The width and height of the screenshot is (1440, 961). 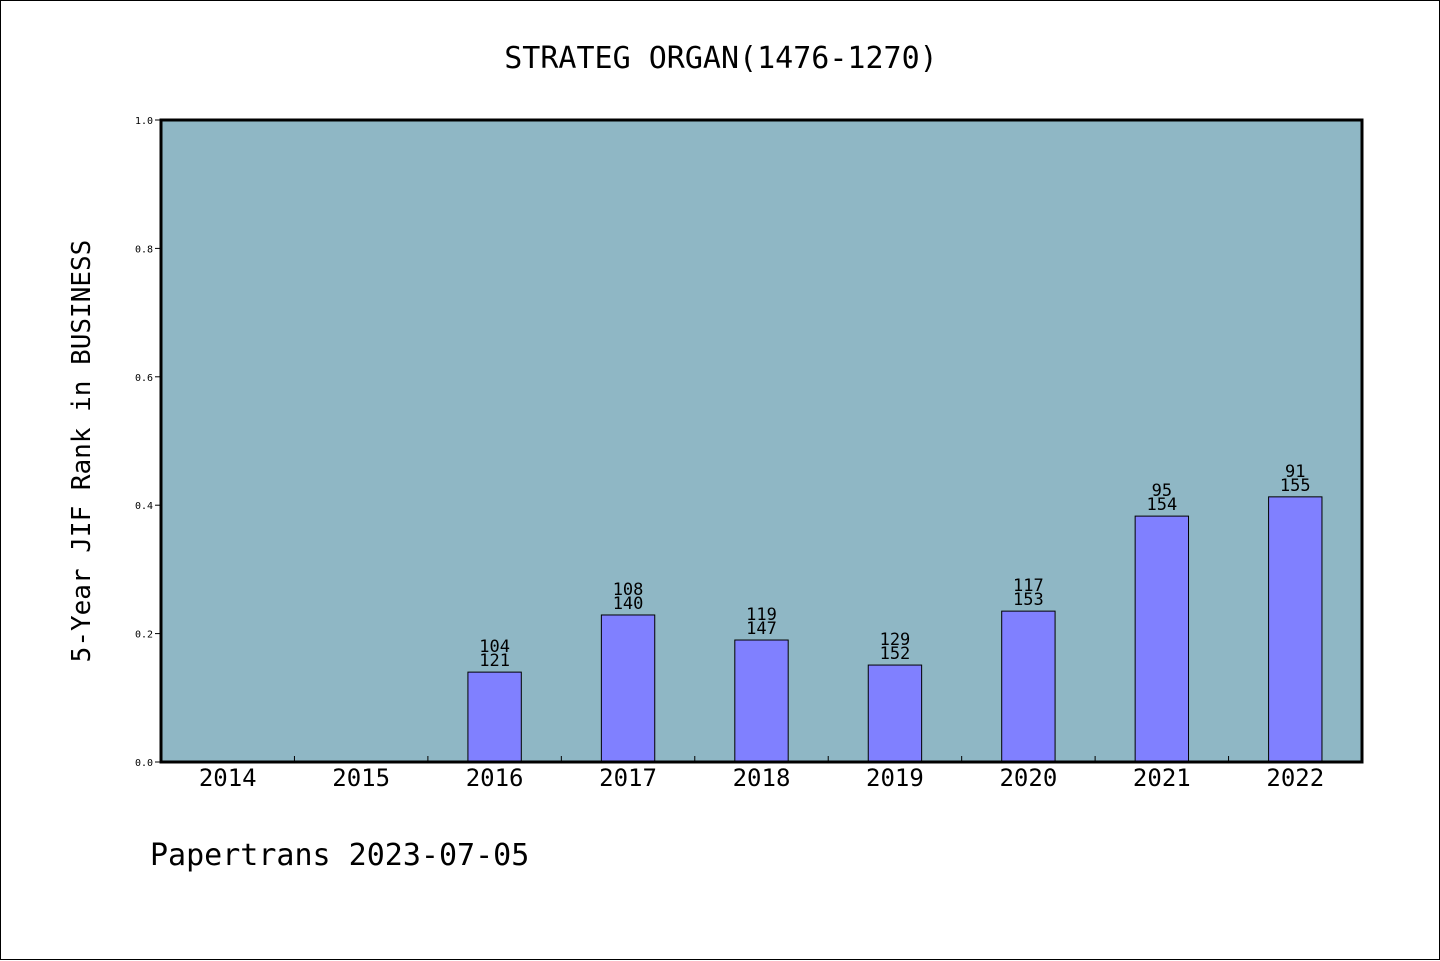 What do you see at coordinates (1295, 486) in the screenshot?
I see `bar-total-label: 155` at bounding box center [1295, 486].